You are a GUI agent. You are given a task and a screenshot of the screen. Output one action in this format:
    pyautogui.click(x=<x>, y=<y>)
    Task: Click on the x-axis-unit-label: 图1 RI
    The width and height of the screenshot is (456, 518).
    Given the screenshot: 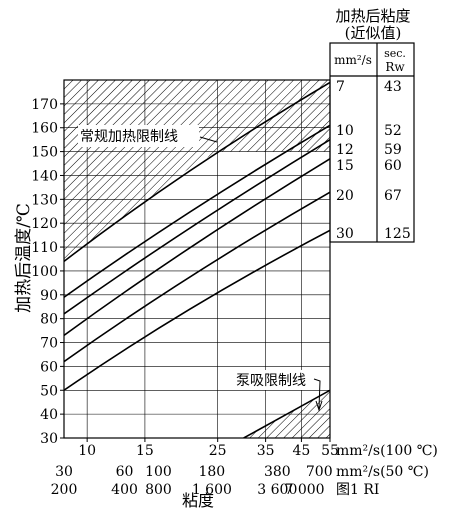 What is the action you would take?
    pyautogui.click(x=357, y=490)
    